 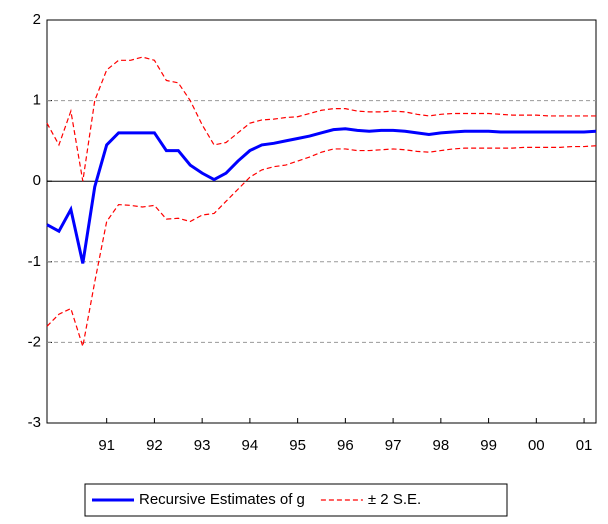 I want to click on legend-label: Recursive Estimates of g, so click(x=222, y=499).